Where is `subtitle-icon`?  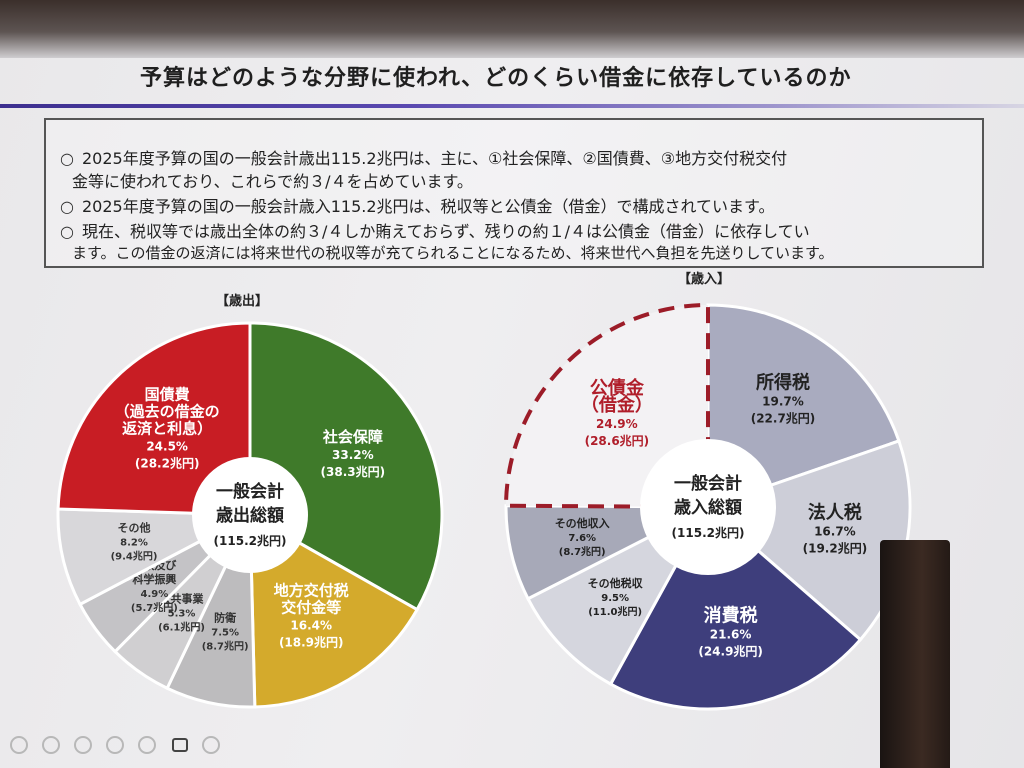
subtitle-icon is located at coordinates (147, 745).